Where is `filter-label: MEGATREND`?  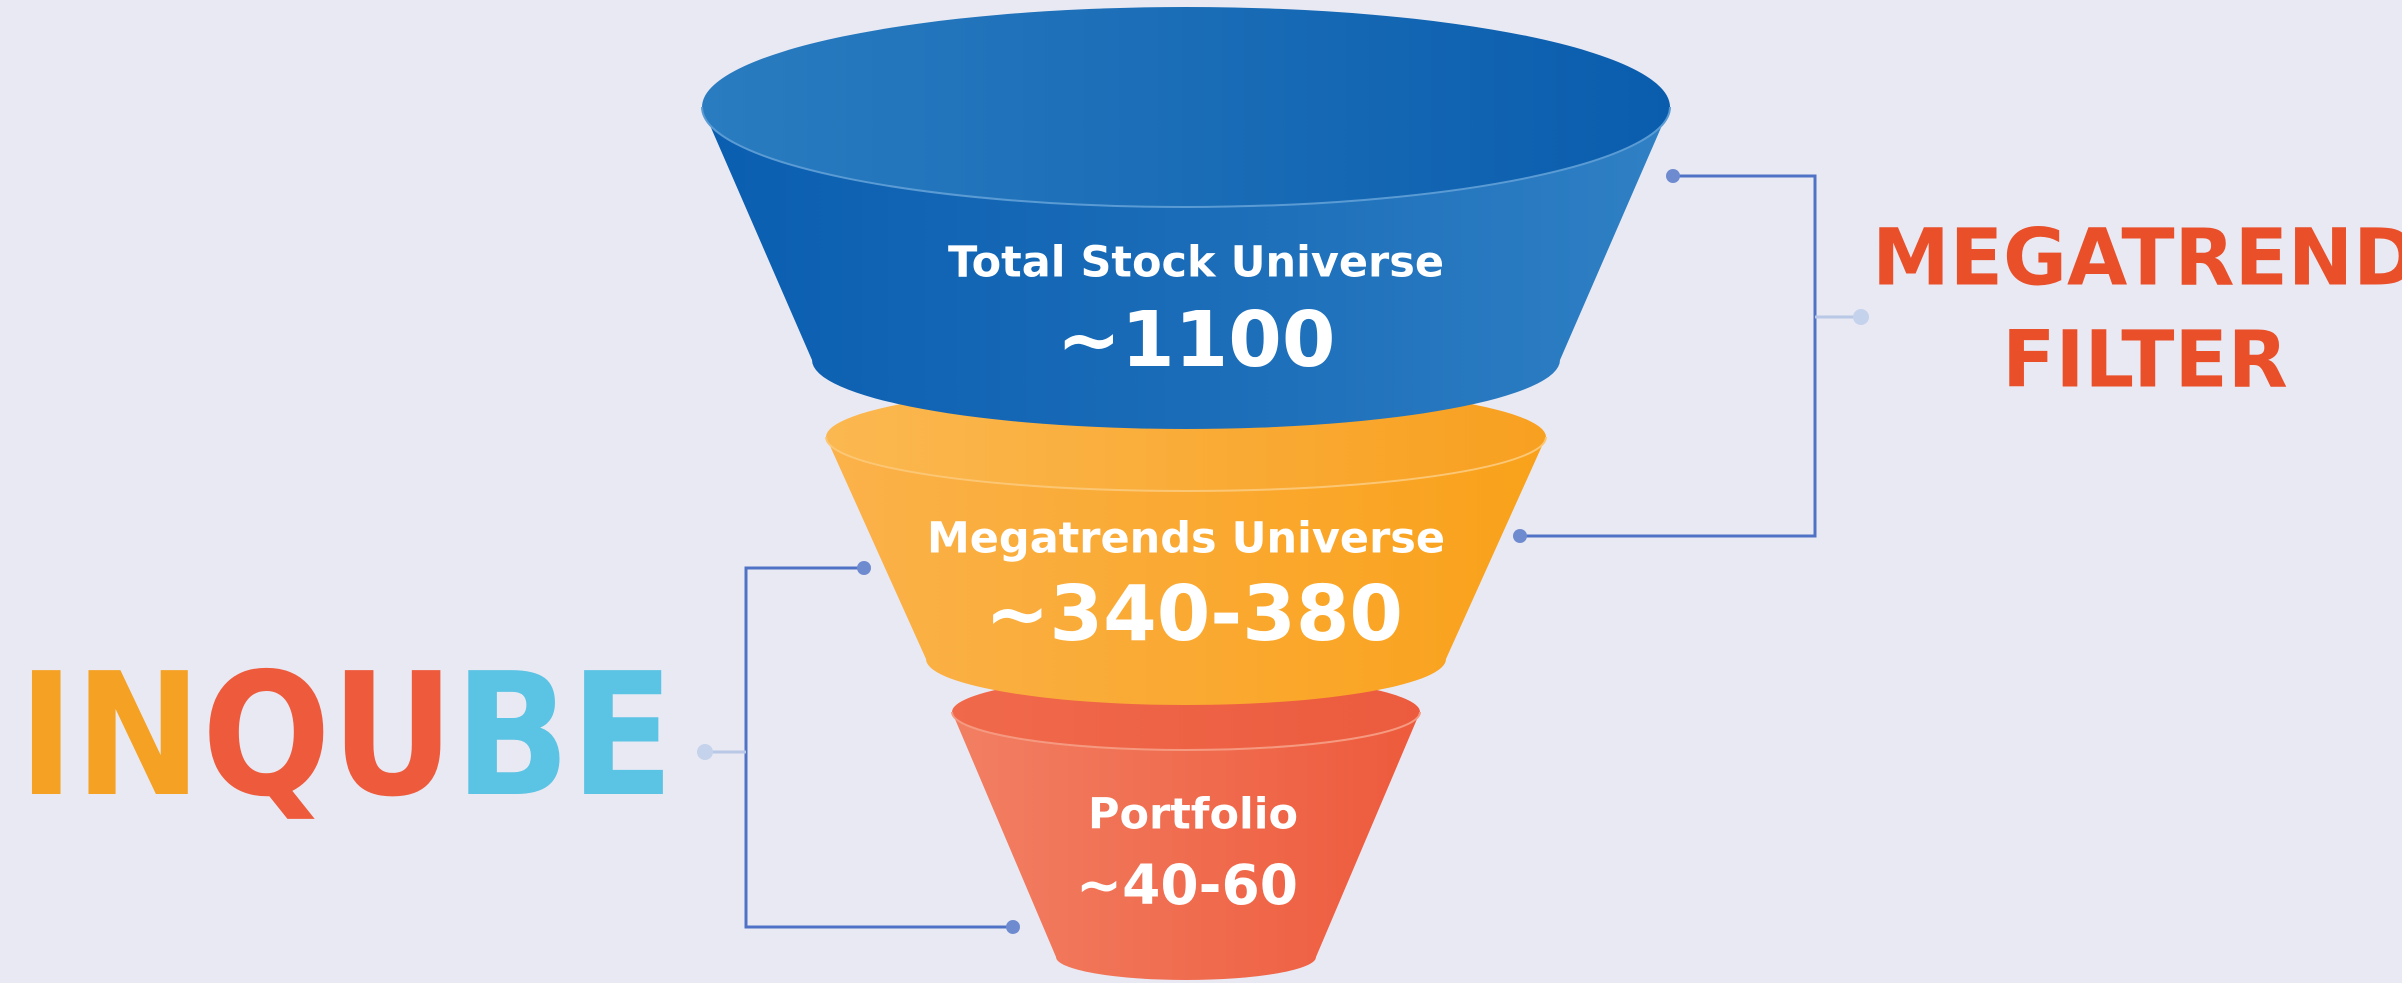 filter-label: MEGATREND is located at coordinates (2137, 258).